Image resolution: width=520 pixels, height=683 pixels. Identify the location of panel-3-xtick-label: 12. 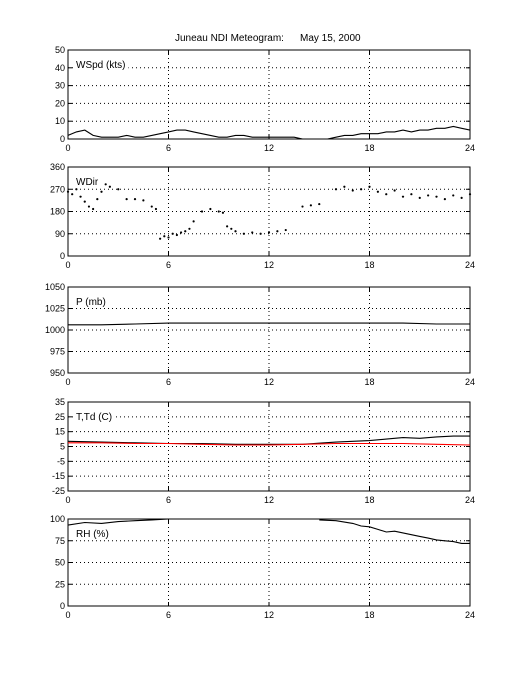
(269, 382).